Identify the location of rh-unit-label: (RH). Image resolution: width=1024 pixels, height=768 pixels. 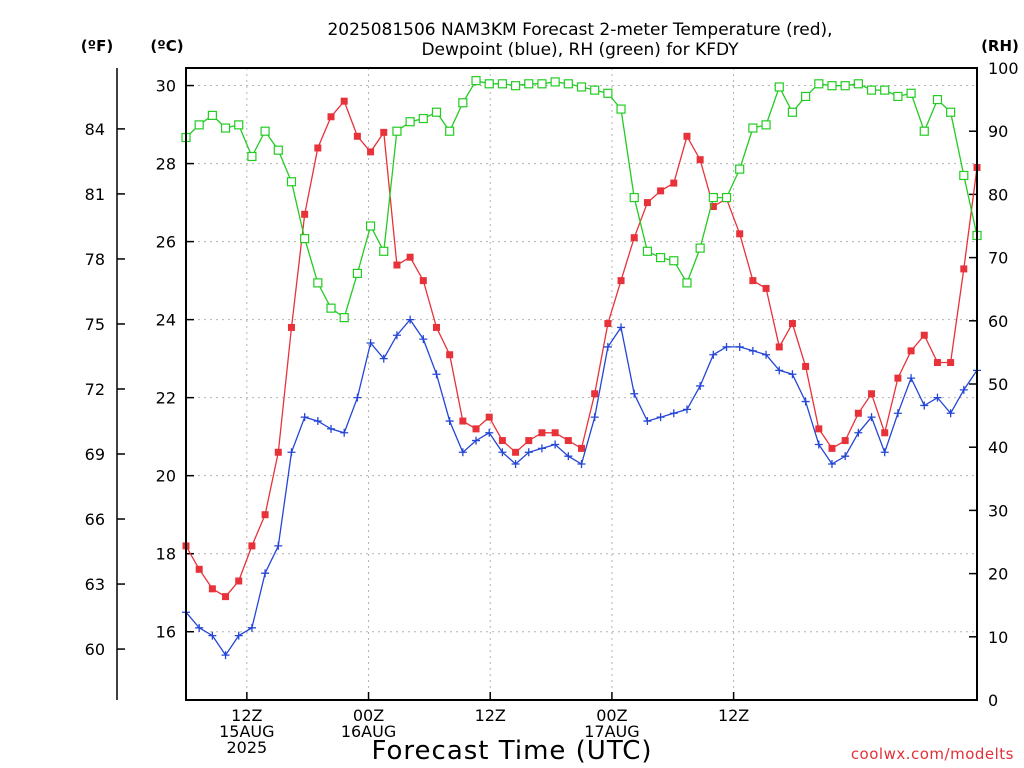
(1000, 46).